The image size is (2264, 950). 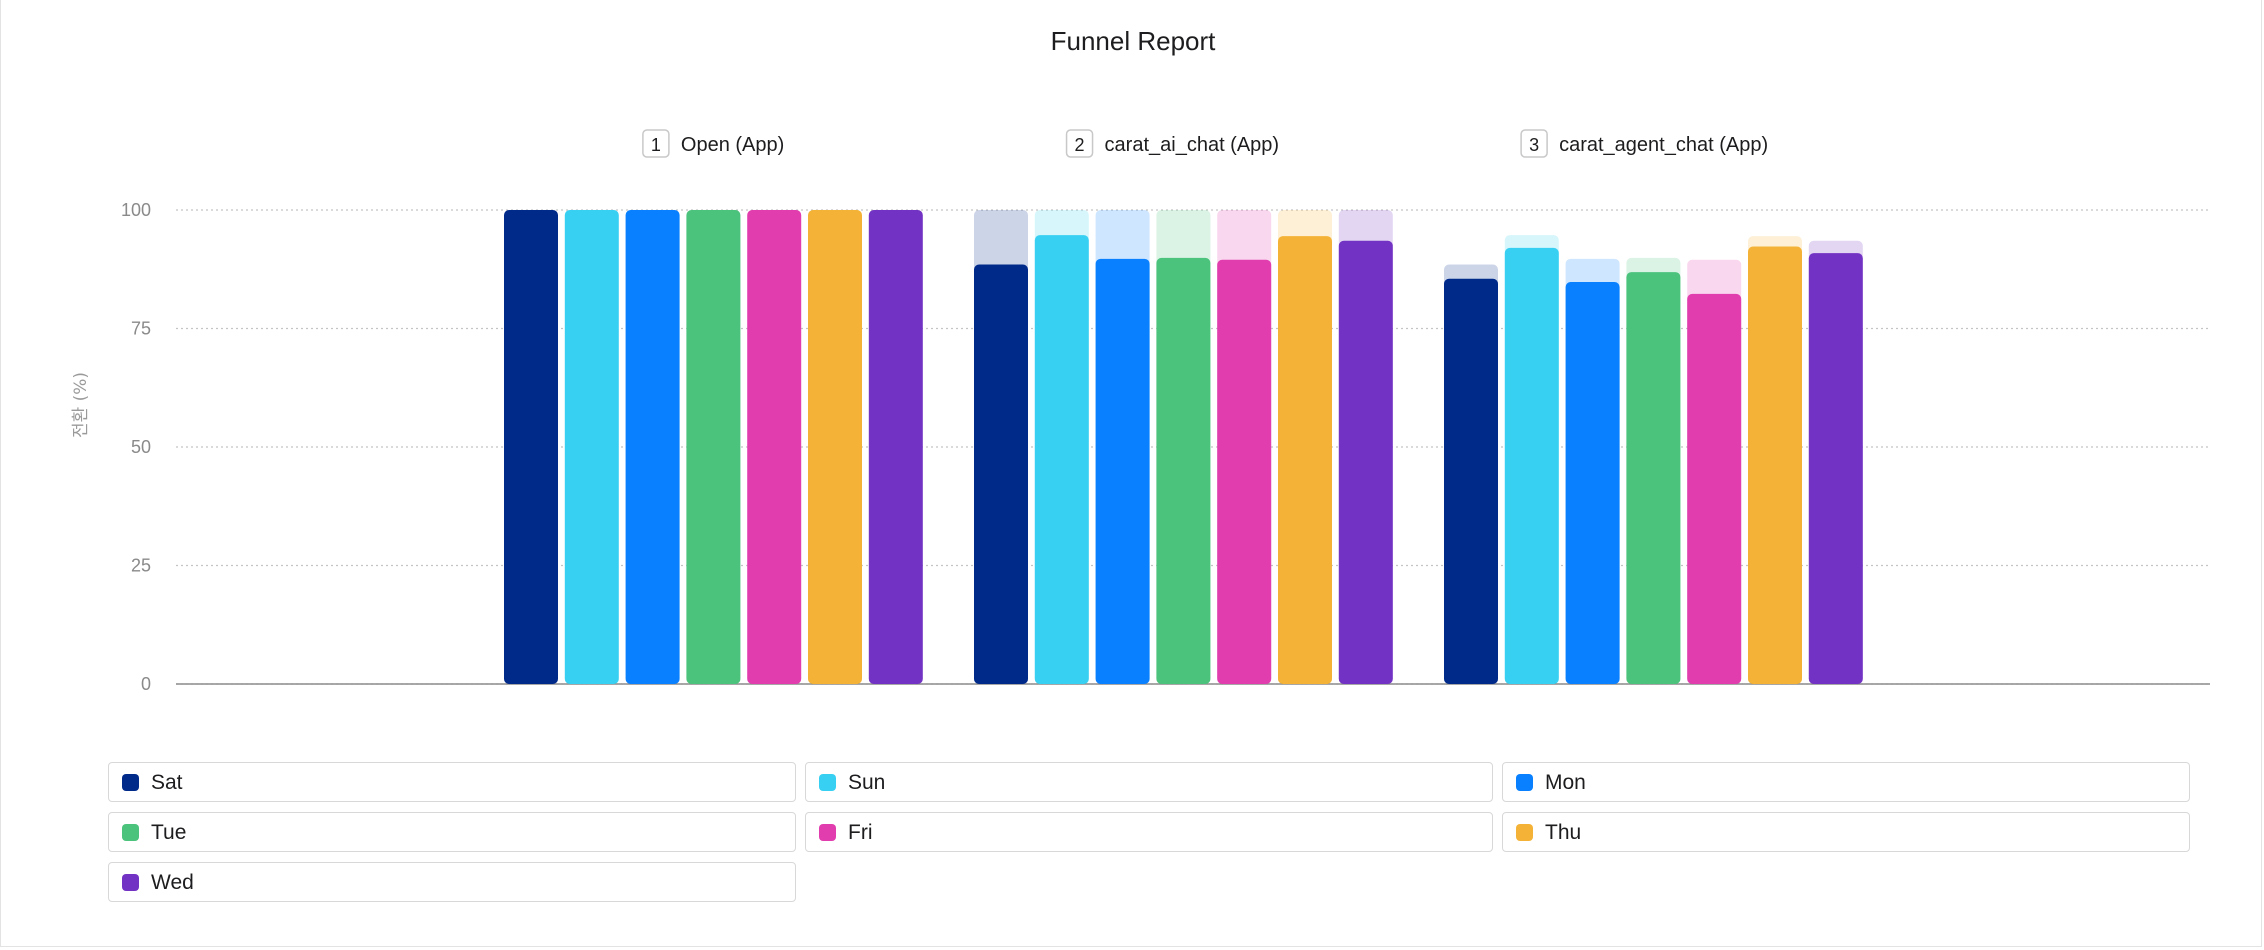 I want to click on legend-label: Mon, so click(x=1565, y=782).